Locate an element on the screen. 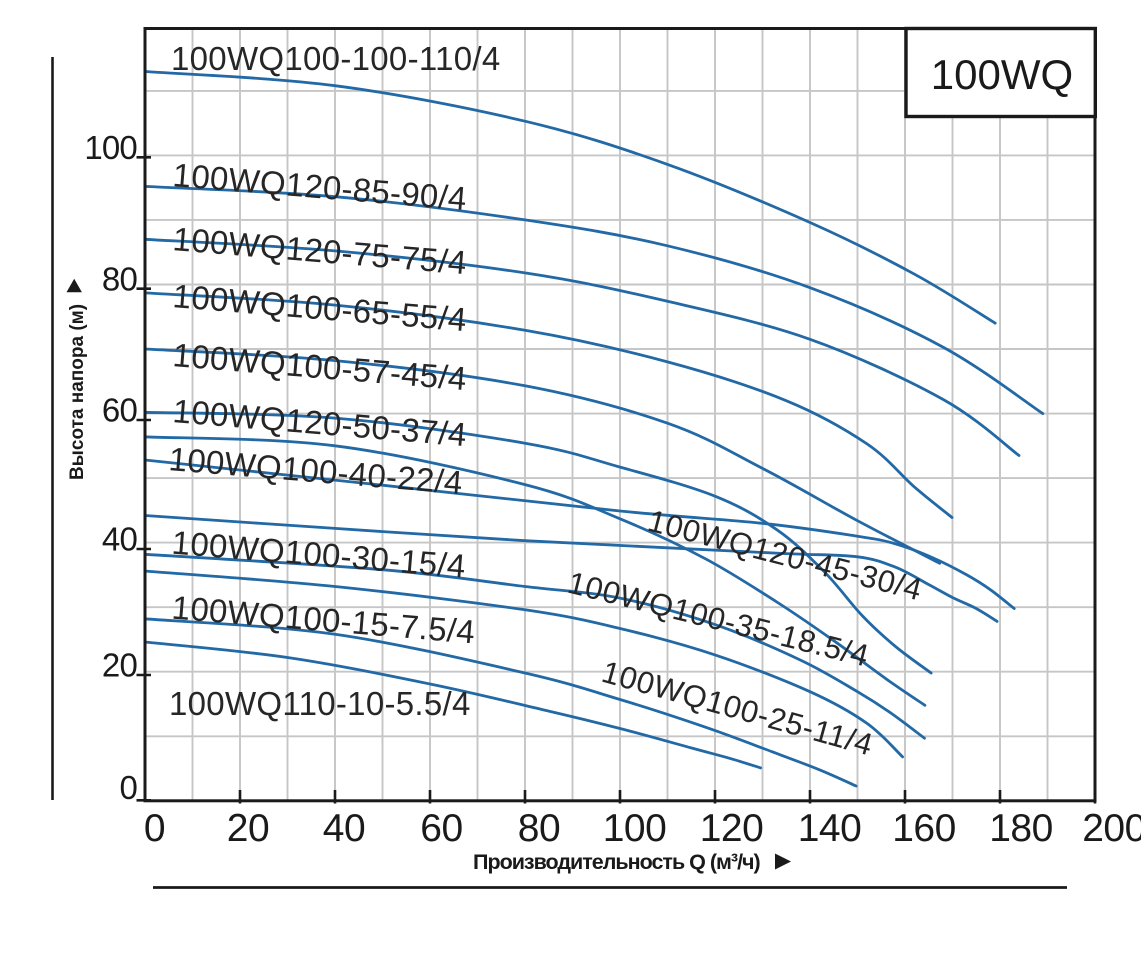  svg-text: 200 is located at coordinates (1111, 828).